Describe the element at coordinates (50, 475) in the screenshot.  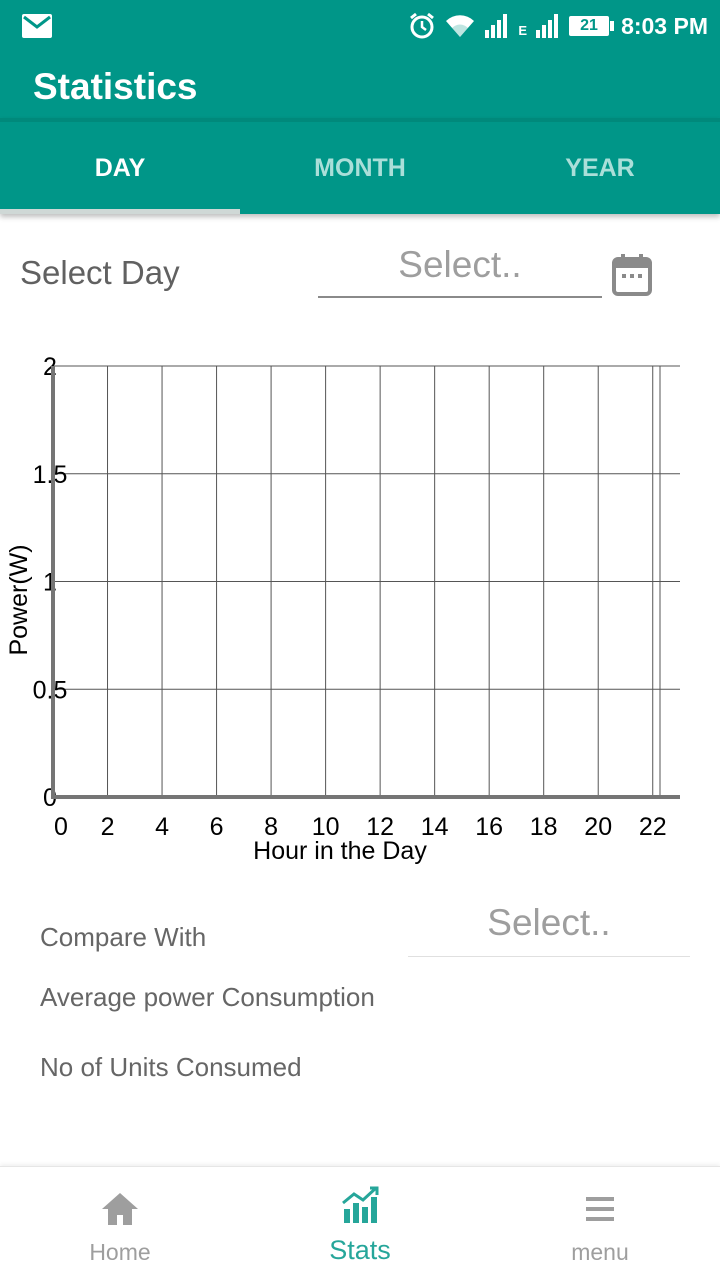
I see `y-tick-label: 1.5` at that location.